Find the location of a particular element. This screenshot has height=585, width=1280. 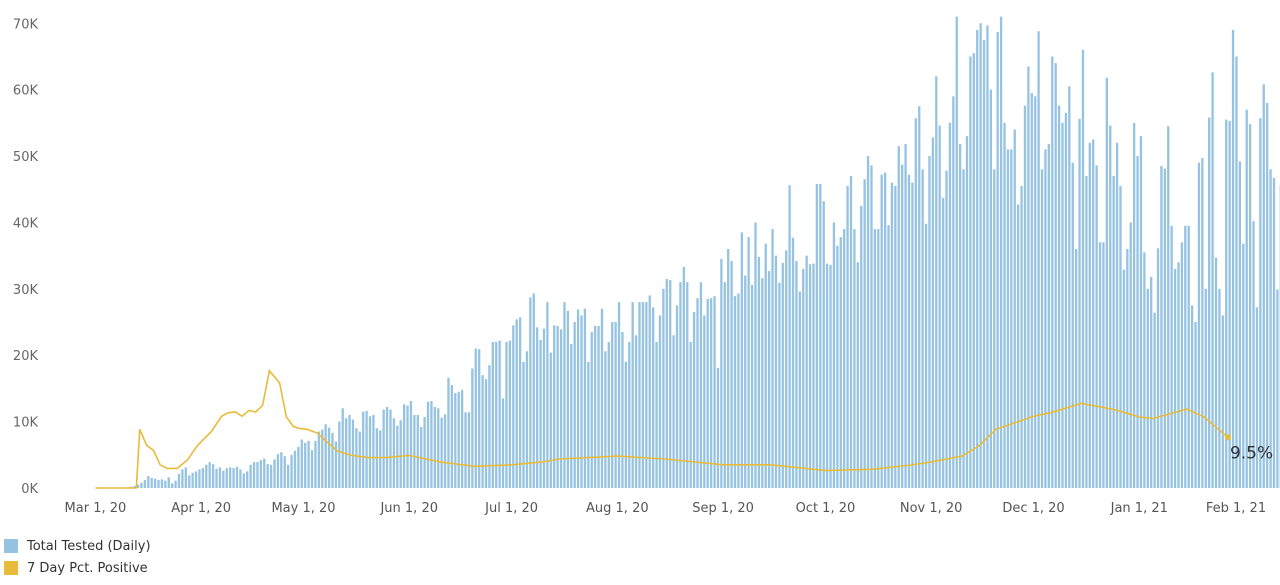

legend-swatch-positive is located at coordinates (11, 568).